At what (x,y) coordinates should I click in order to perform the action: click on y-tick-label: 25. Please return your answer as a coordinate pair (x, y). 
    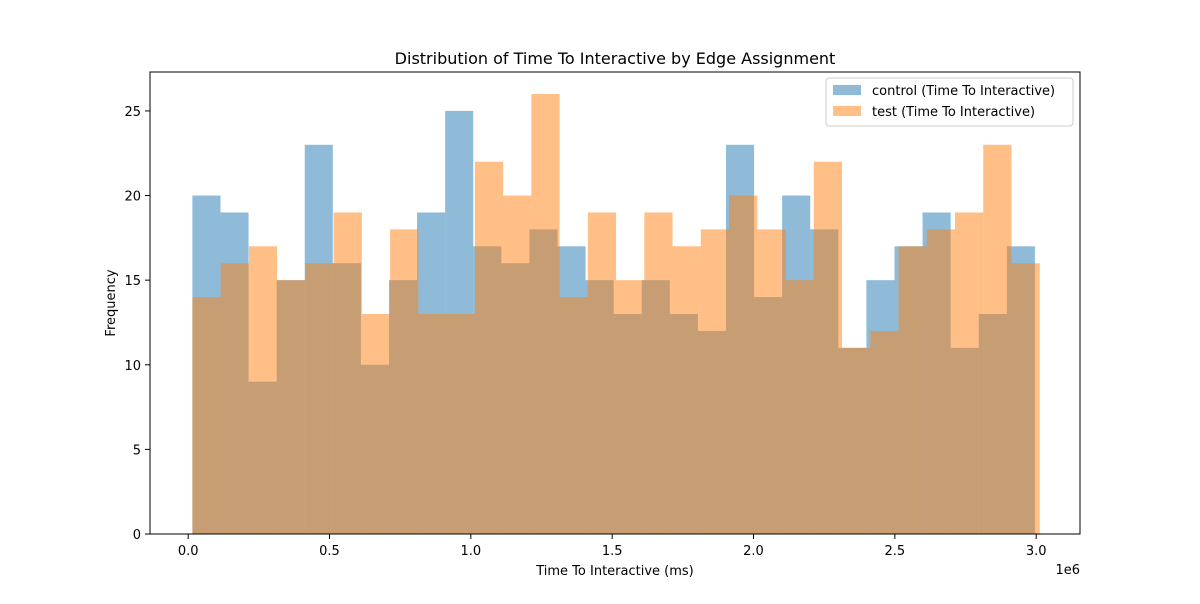
    Looking at the image, I should click on (132, 112).